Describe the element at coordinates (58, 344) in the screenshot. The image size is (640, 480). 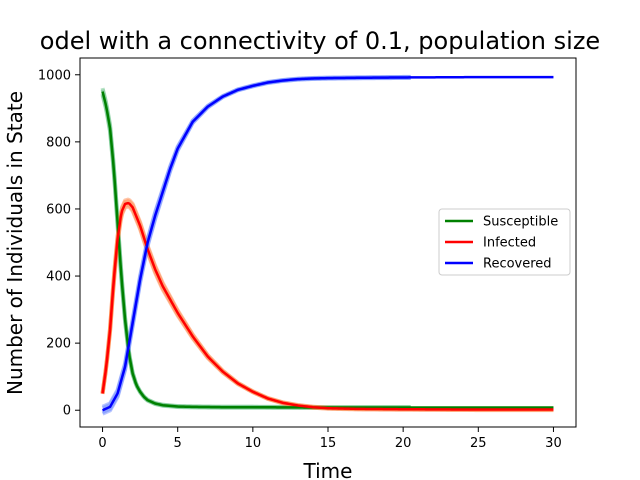
I see `y-tick-label: 200` at that location.